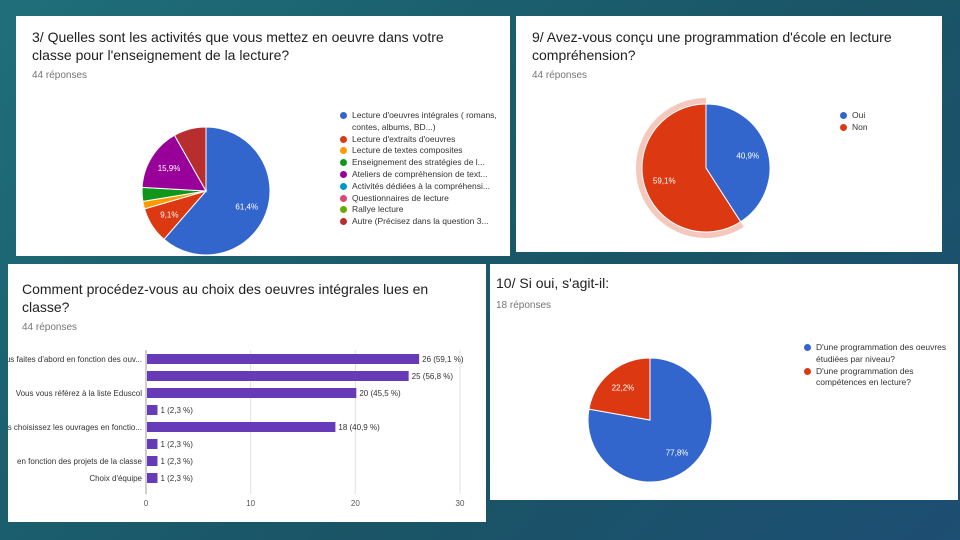  Describe the element at coordinates (664, 180) in the screenshot. I see `slice-label: 59,1%` at that location.